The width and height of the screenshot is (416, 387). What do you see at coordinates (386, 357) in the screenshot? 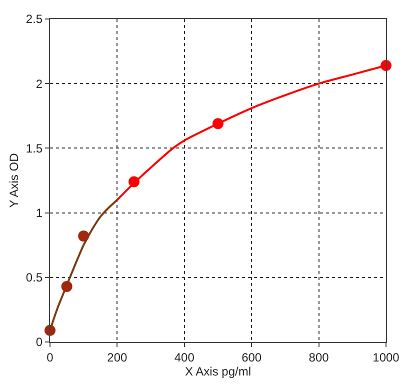
I see `x-tick-label: 1000` at bounding box center [386, 357].